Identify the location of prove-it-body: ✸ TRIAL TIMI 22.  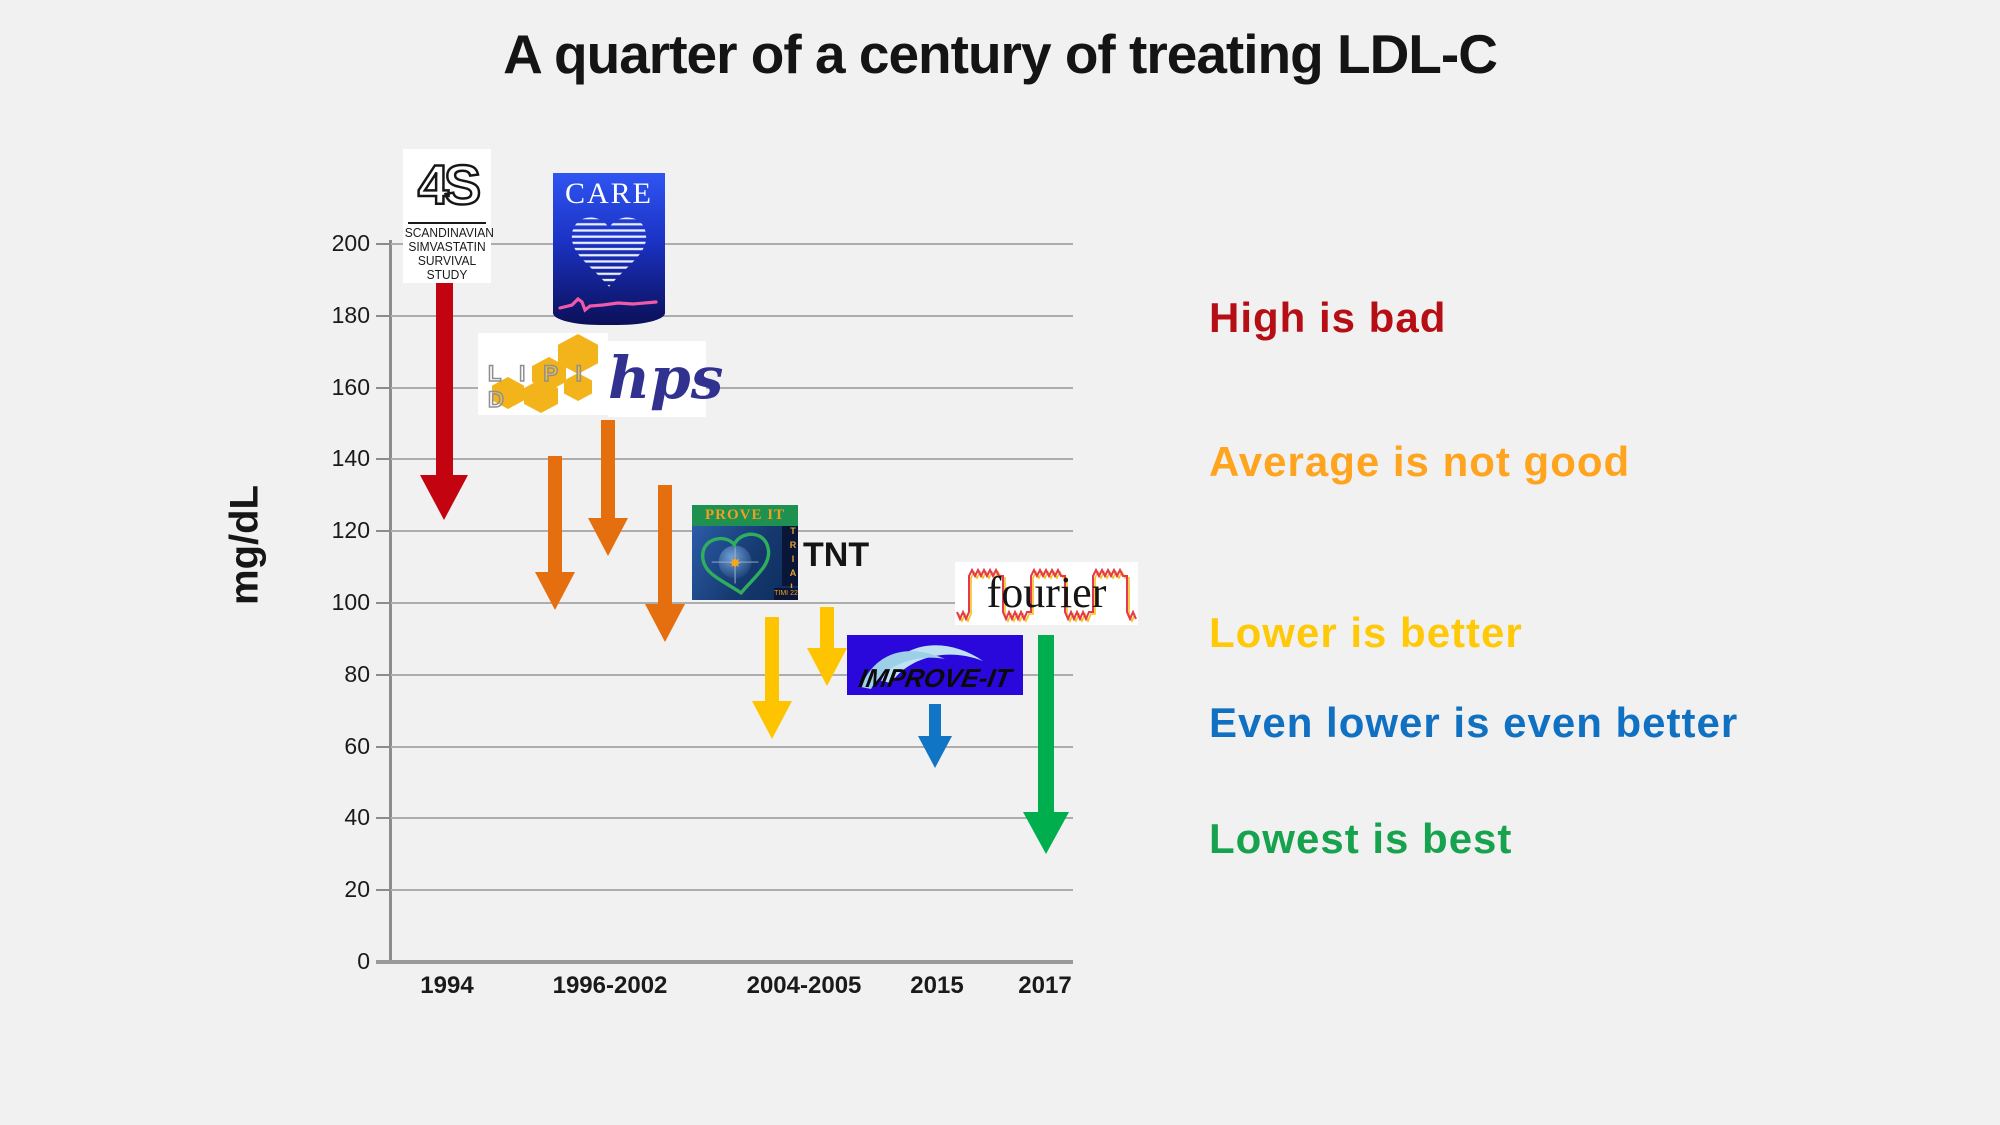
(745, 563).